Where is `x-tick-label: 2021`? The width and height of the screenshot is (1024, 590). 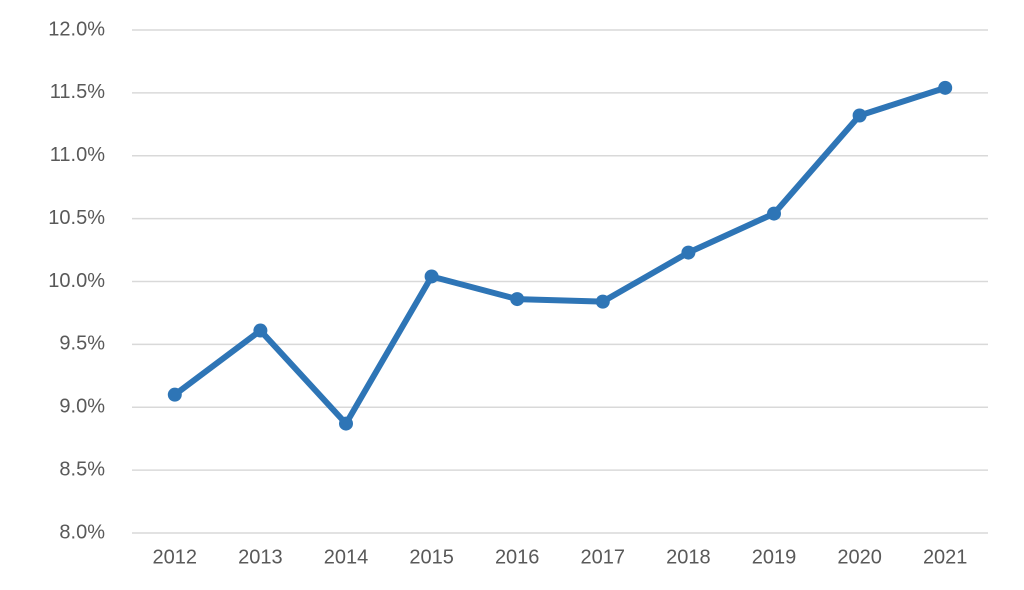
x-tick-label: 2021 is located at coordinates (945, 557).